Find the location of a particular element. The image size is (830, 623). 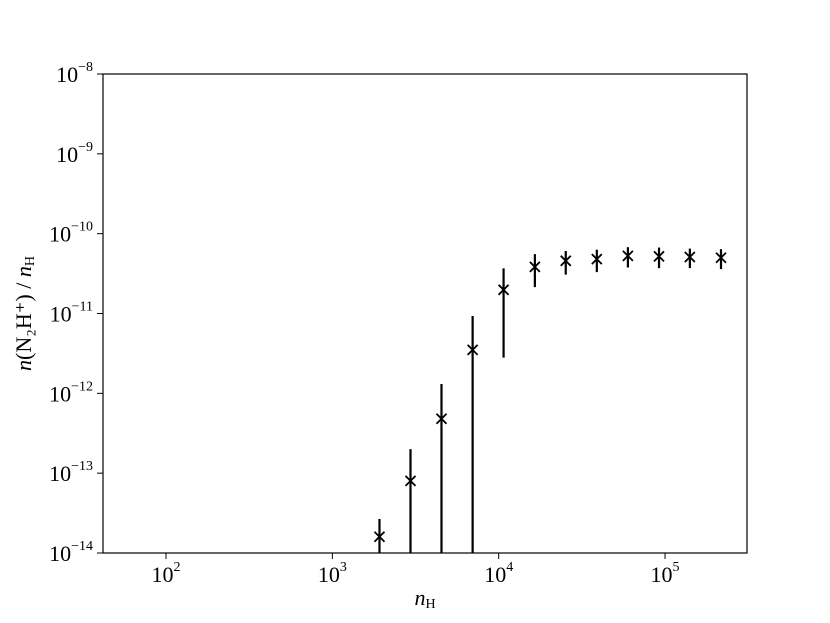

y-tick-label: 10⁻¹³ is located at coordinates (71, 472).